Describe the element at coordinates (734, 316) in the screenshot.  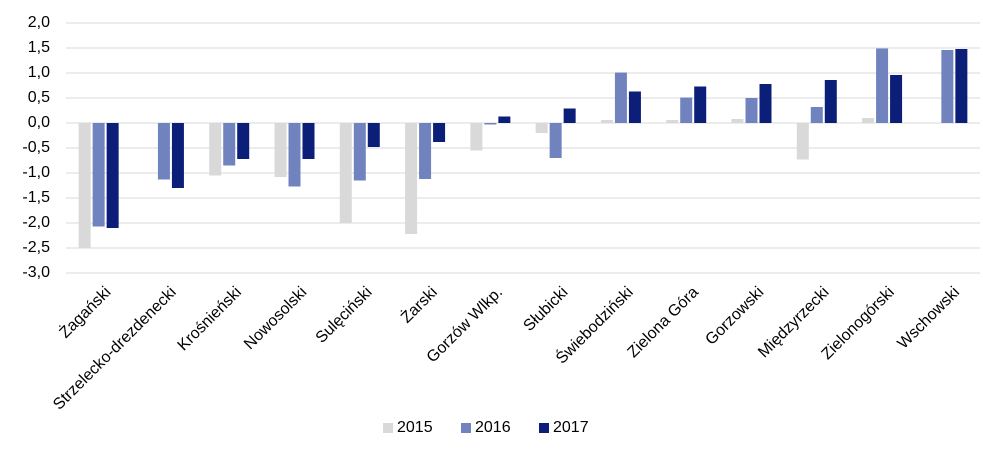
I see `x-tick-label: Gorzowski` at that location.